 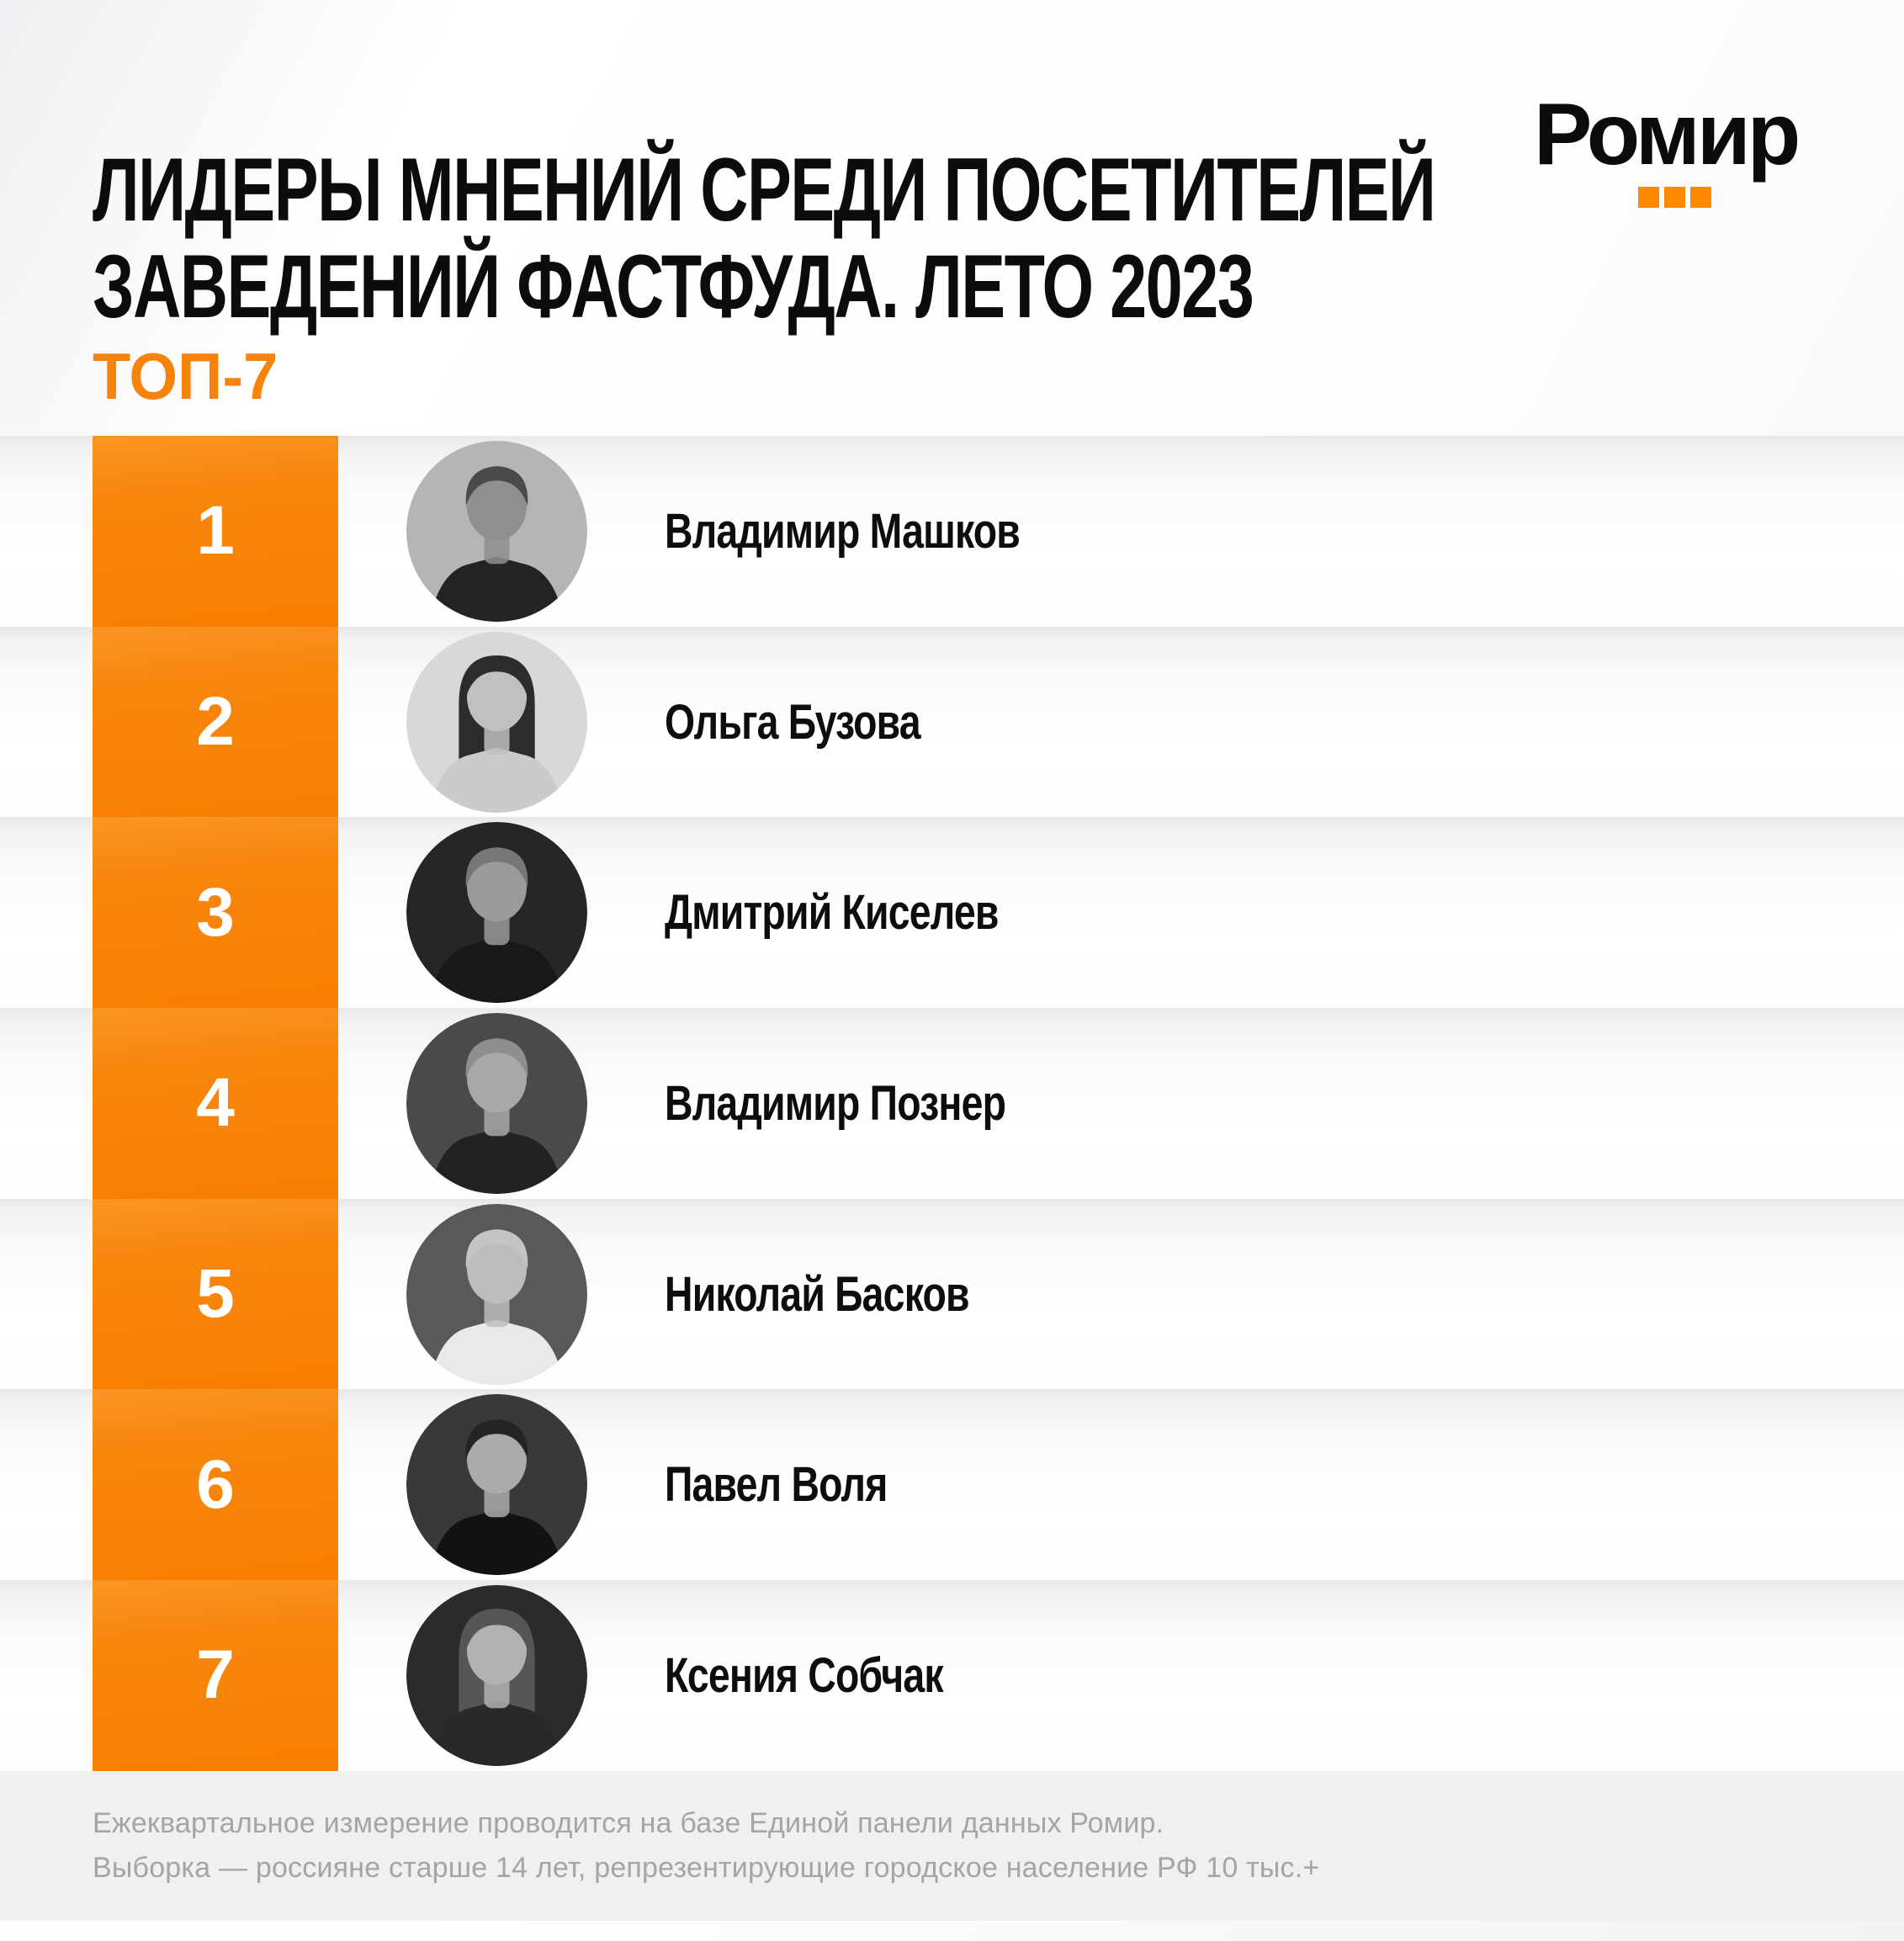 I want to click on rank-badge: 4, so click(x=215, y=1104).